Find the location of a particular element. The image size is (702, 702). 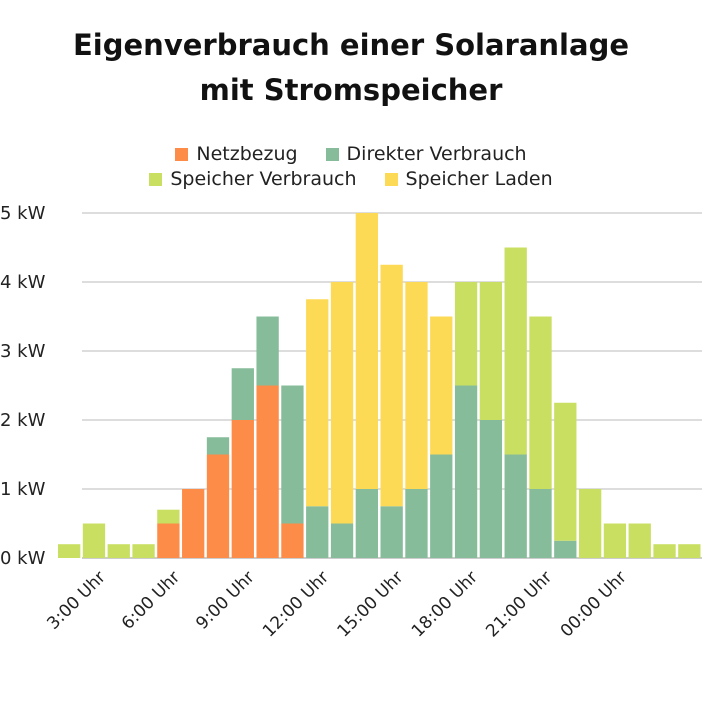

x-tick-label: 15:00 Uhr is located at coordinates (370, 604).